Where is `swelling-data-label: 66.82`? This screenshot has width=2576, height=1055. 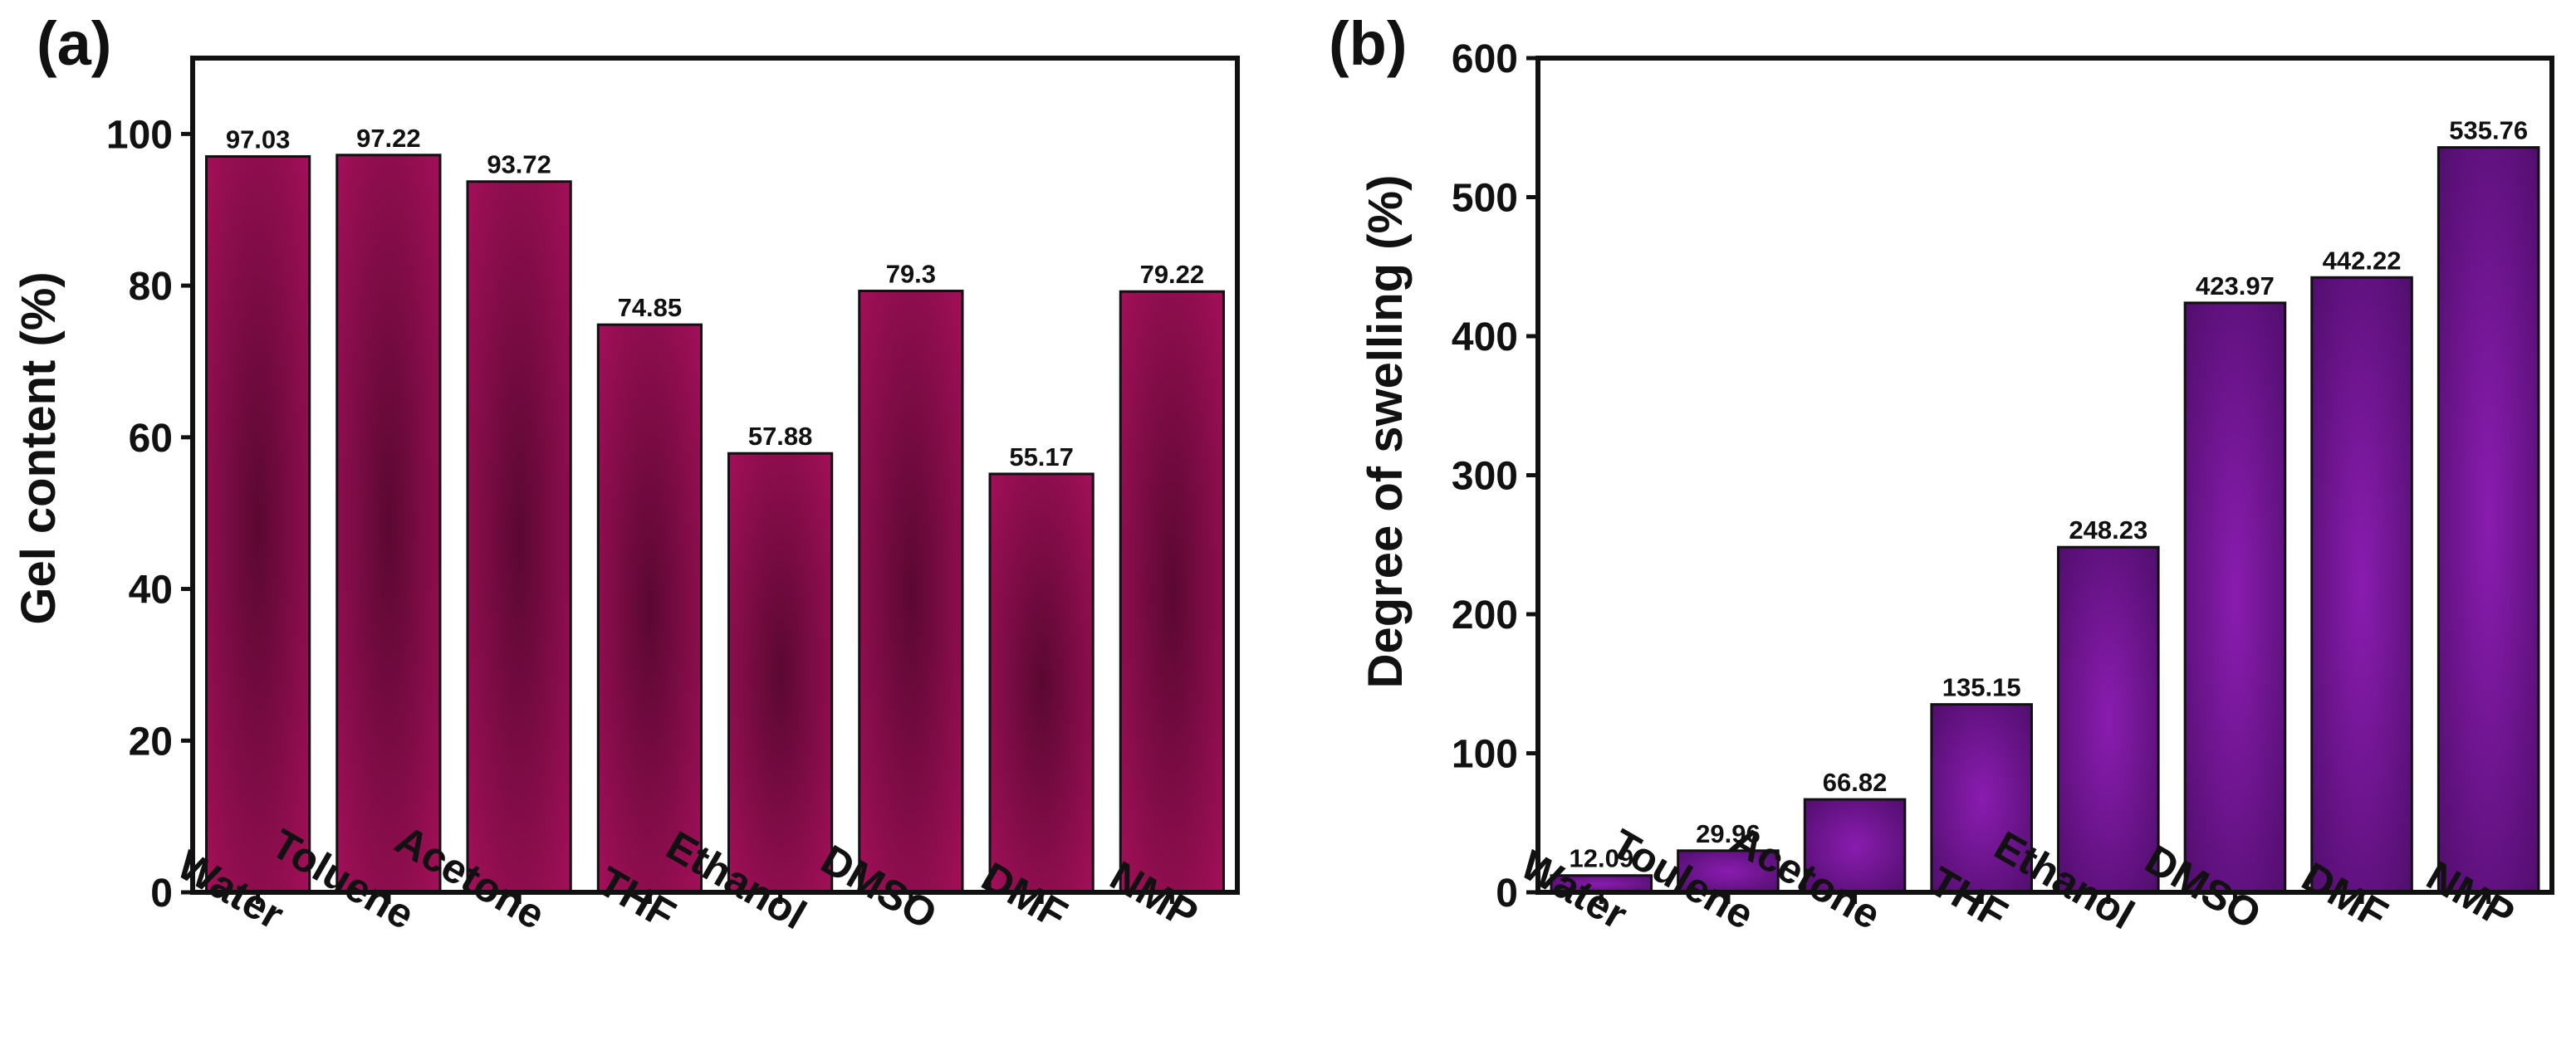 swelling-data-label: 66.82 is located at coordinates (1855, 782).